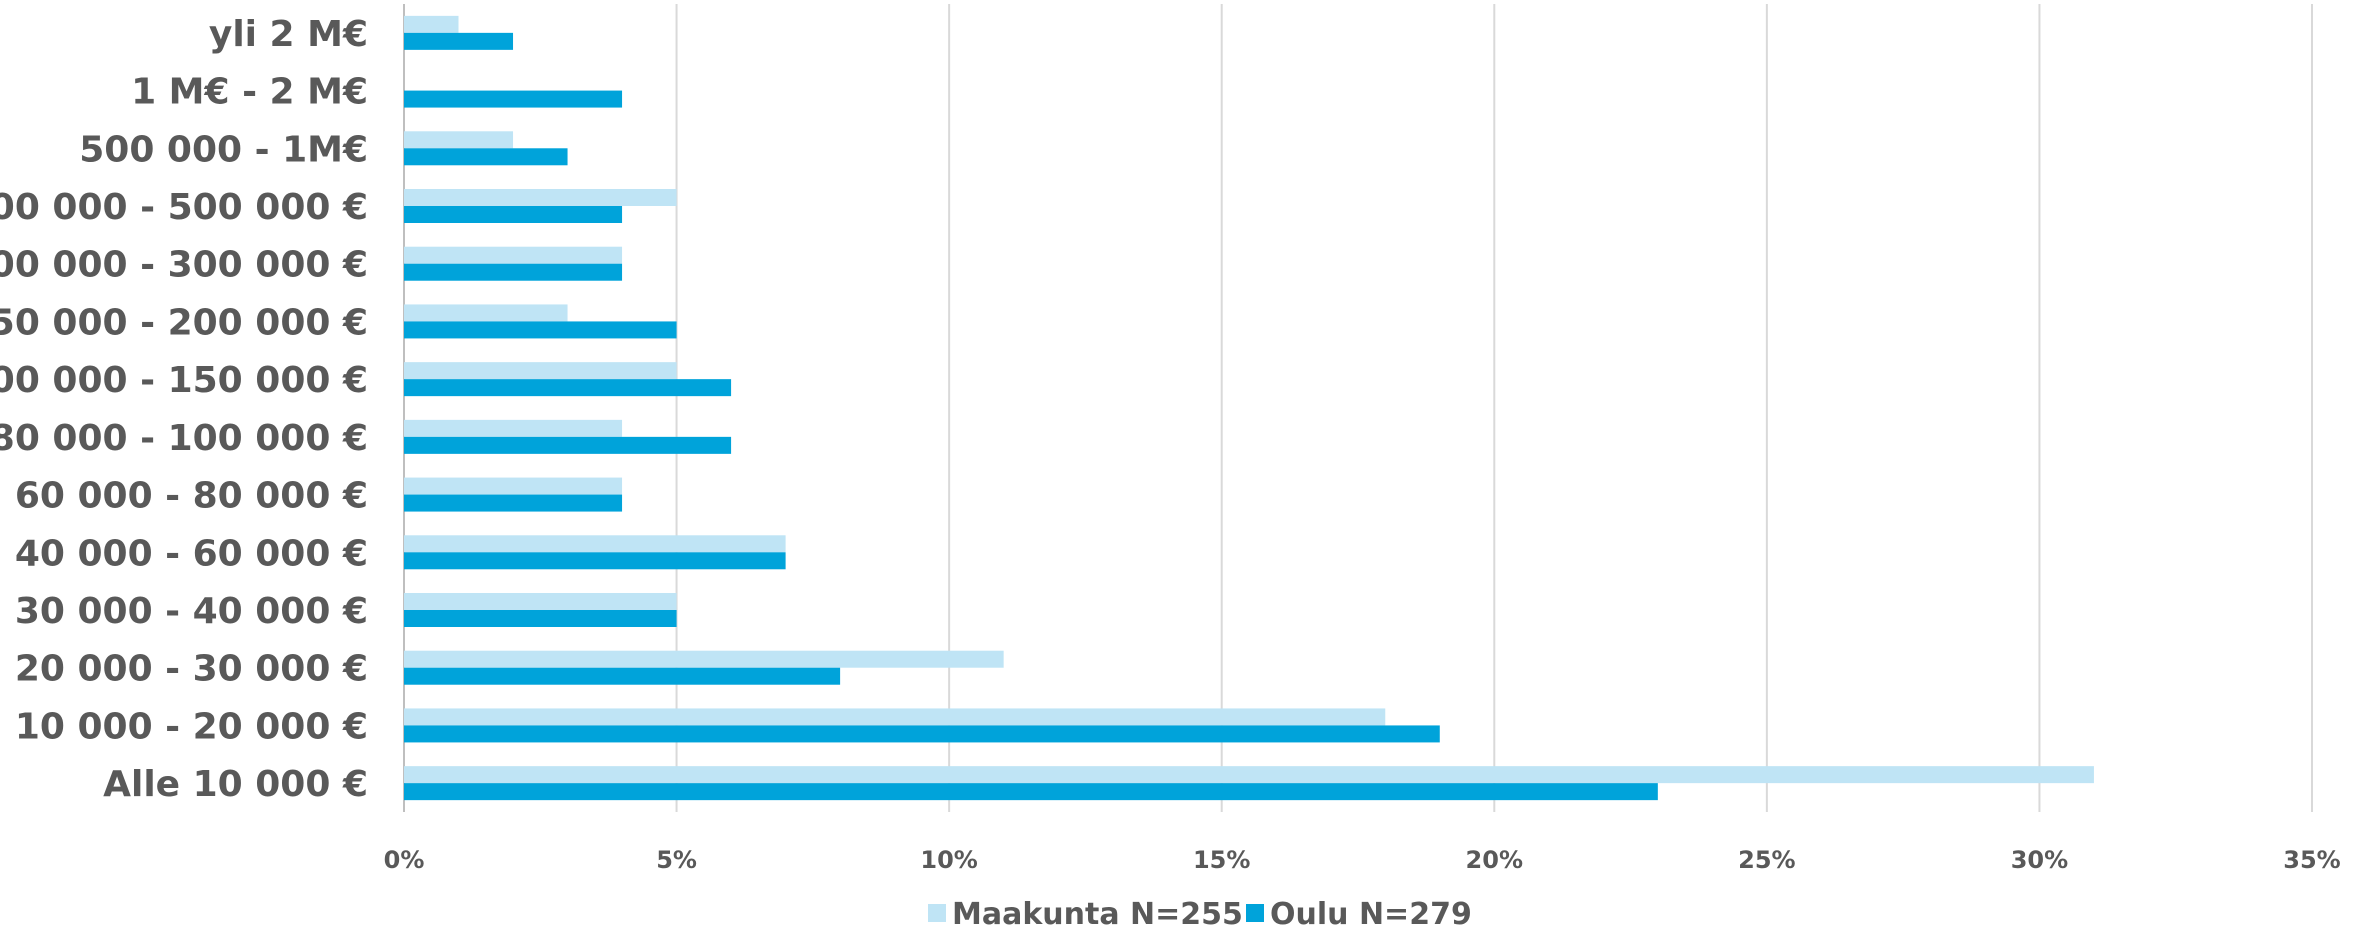 This screenshot has width=2361, height=928. What do you see at coordinates (1221, 860) in the screenshot?
I see `x-tick-label: 15%` at bounding box center [1221, 860].